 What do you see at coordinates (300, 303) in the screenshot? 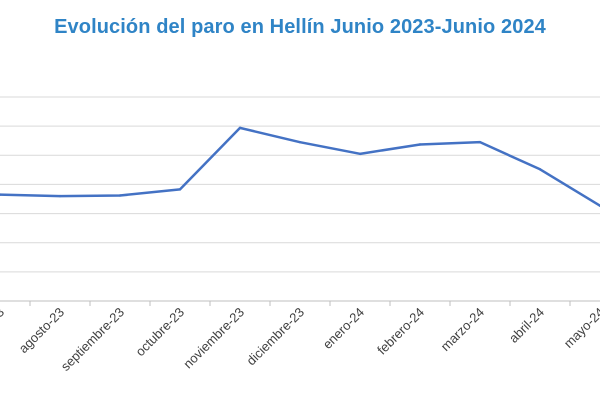
I see `x-axis` at bounding box center [300, 303].